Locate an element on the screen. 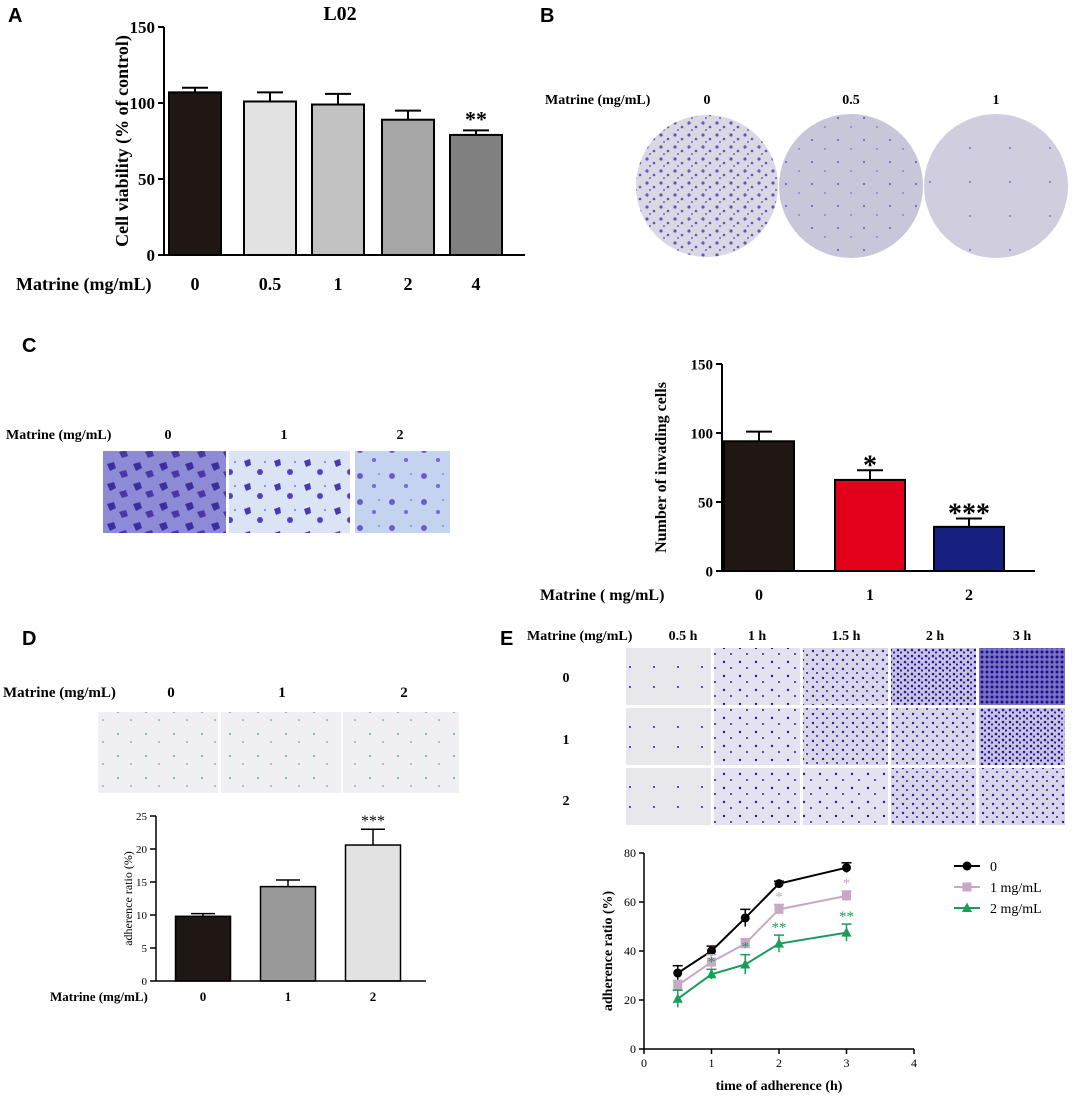  adhesion-e-r0-c4 is located at coordinates (1022, 676).